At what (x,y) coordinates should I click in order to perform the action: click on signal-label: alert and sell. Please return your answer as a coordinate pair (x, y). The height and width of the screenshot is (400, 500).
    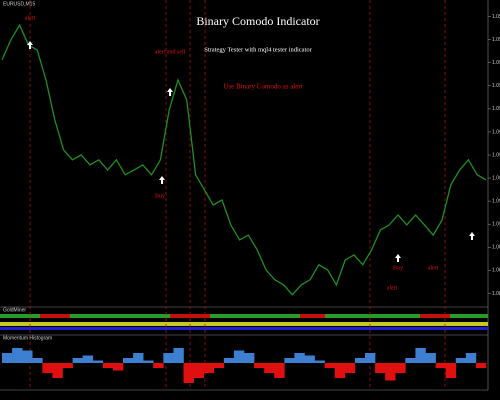
    Looking at the image, I should click on (170, 52).